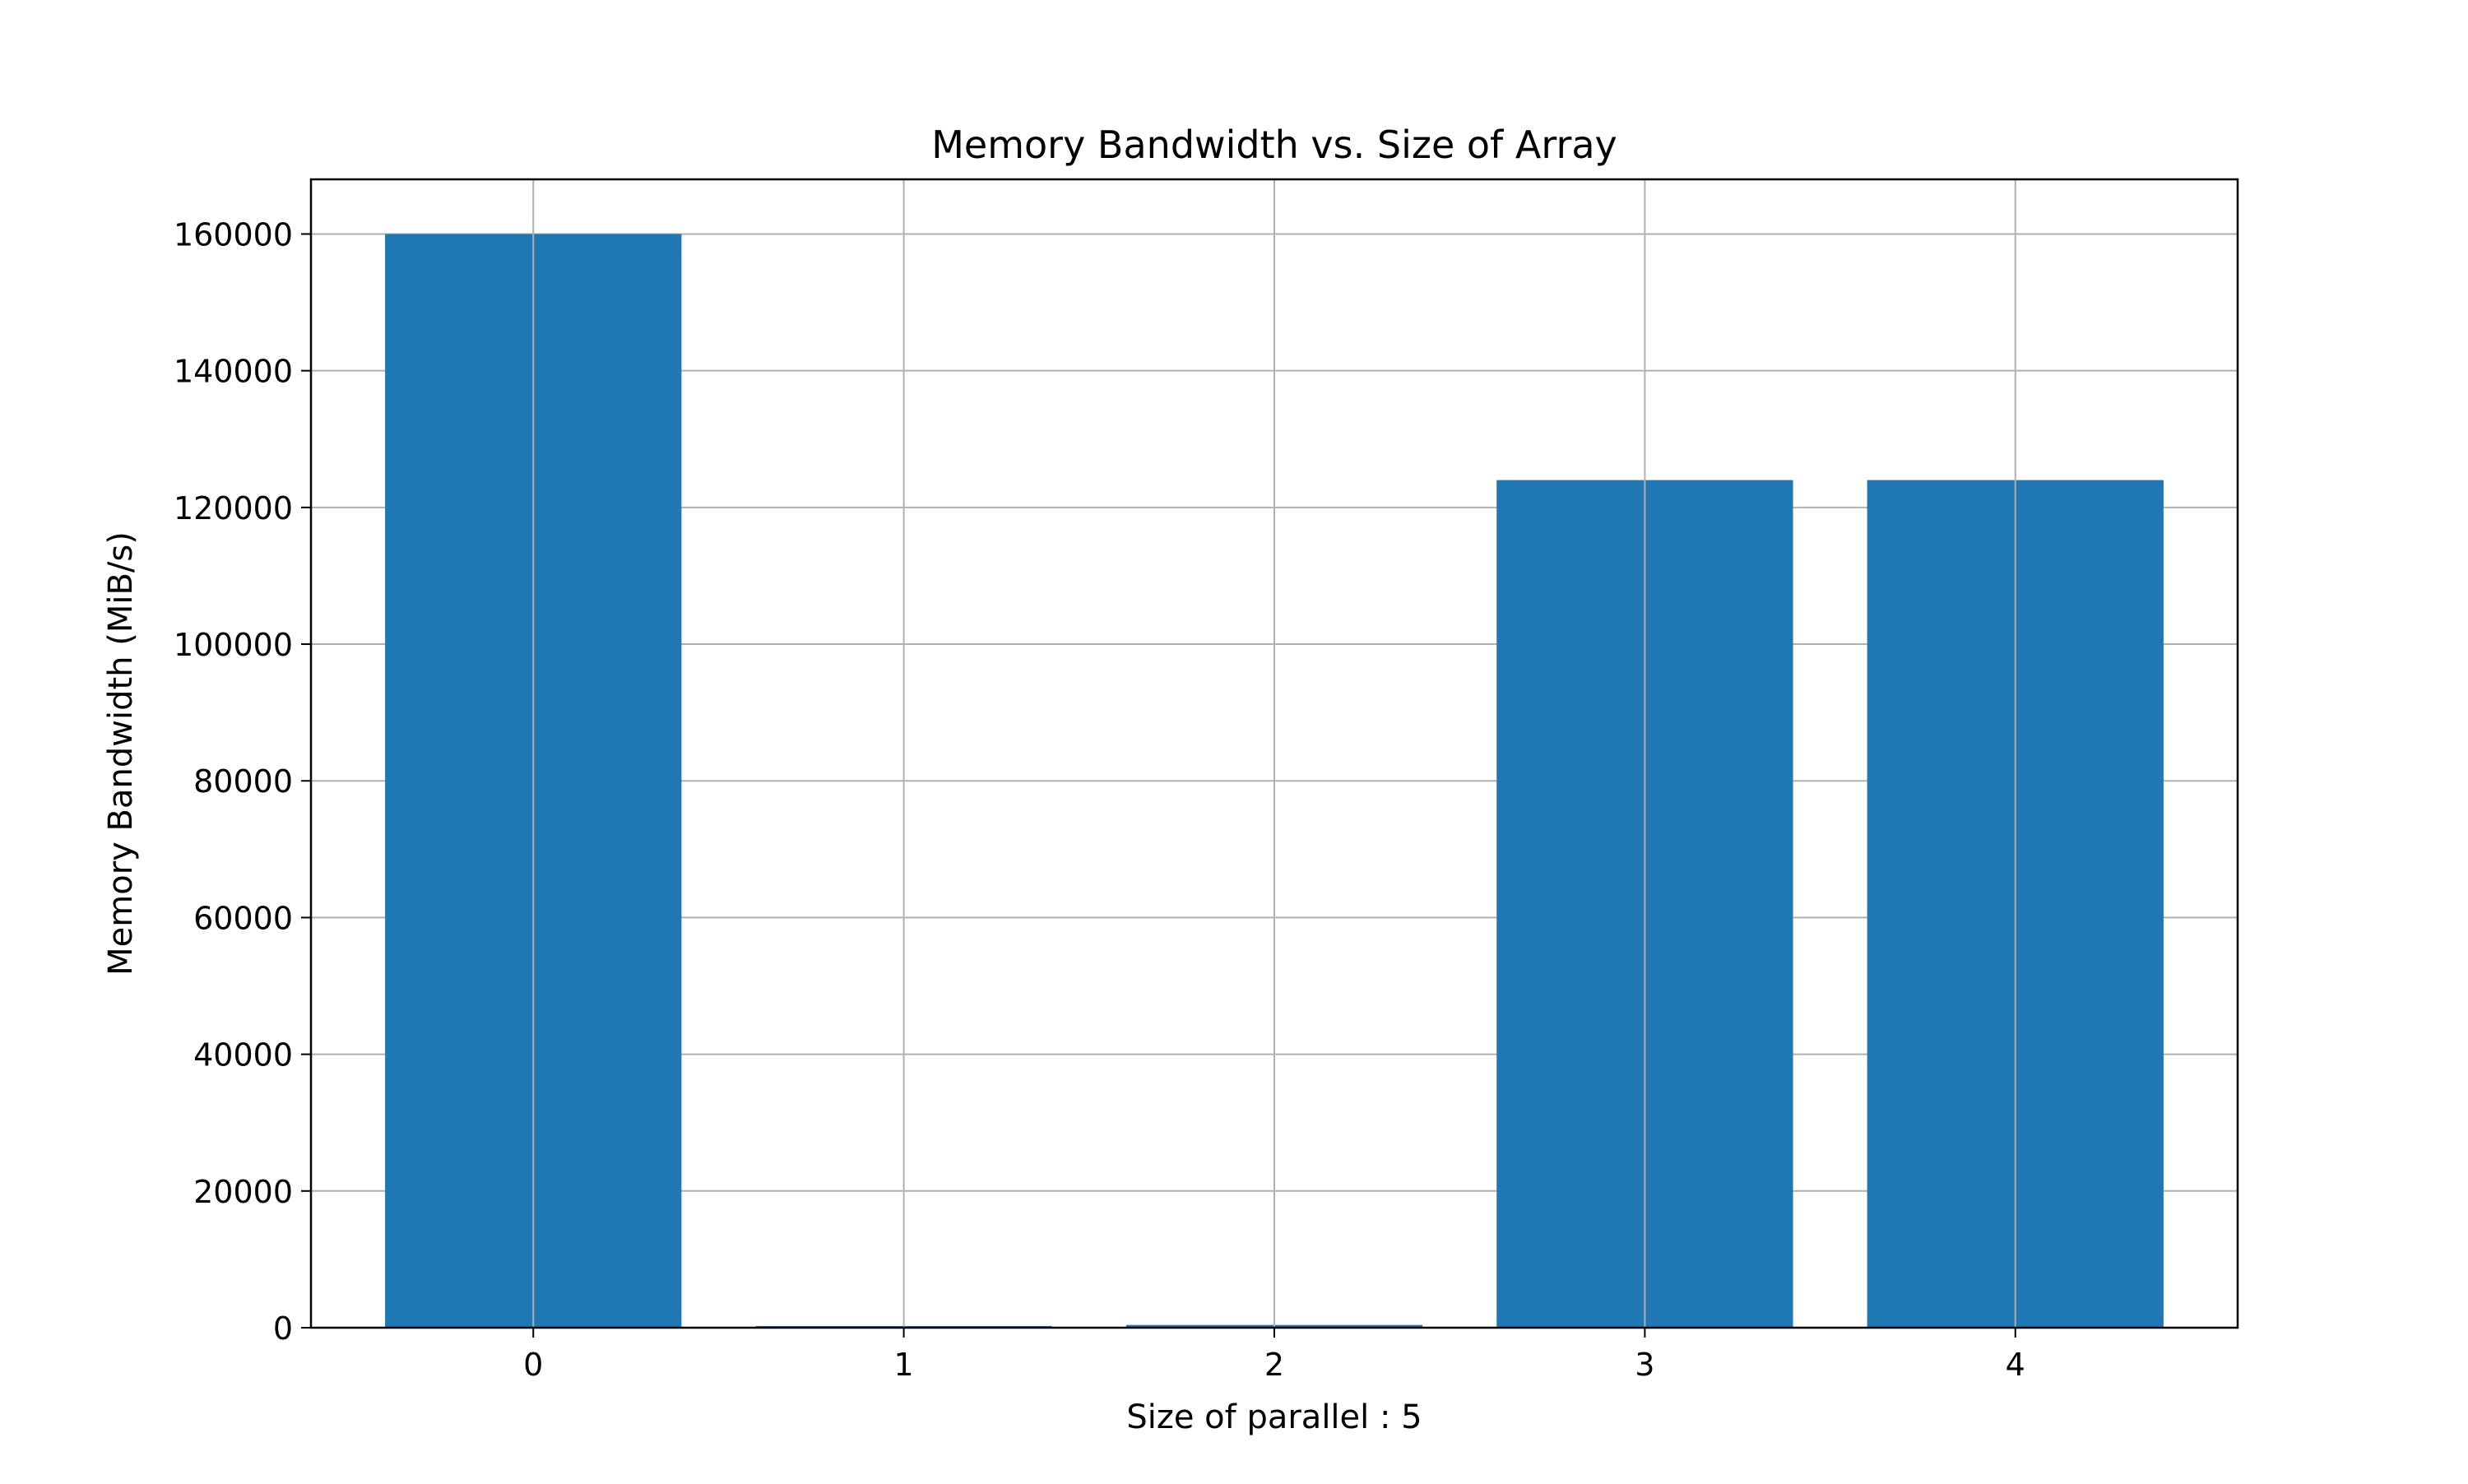 Image resolution: width=2468 pixels, height=1484 pixels. What do you see at coordinates (904, 1365) in the screenshot?
I see `x-tick-label: 1` at bounding box center [904, 1365].